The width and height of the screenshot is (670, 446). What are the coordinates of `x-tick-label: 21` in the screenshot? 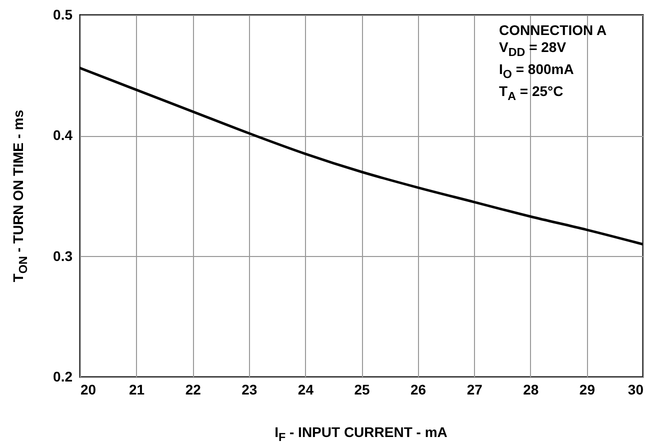 It's located at (137, 390).